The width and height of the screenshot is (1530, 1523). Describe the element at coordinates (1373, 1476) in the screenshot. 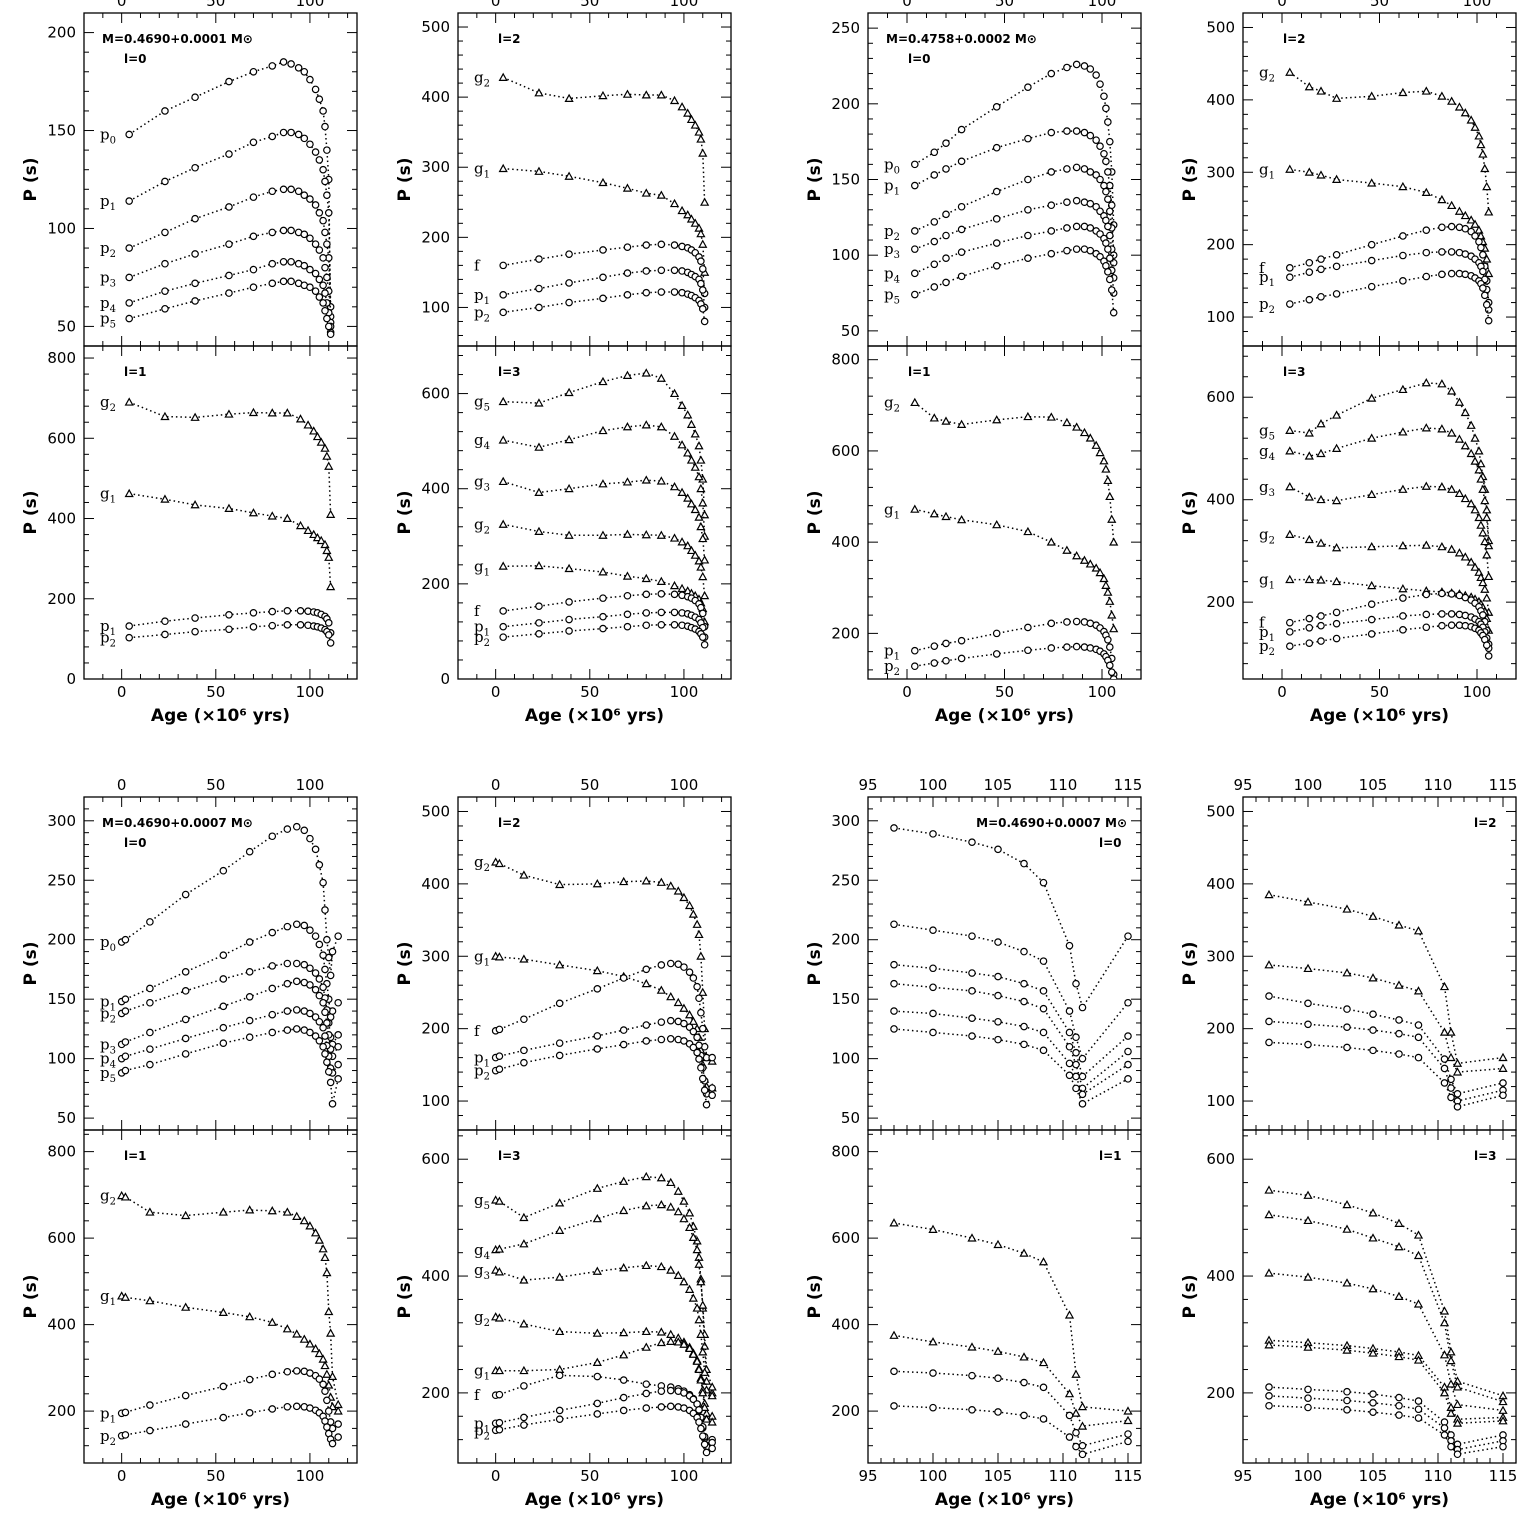

I see `x-tick-label: 105` at that location.